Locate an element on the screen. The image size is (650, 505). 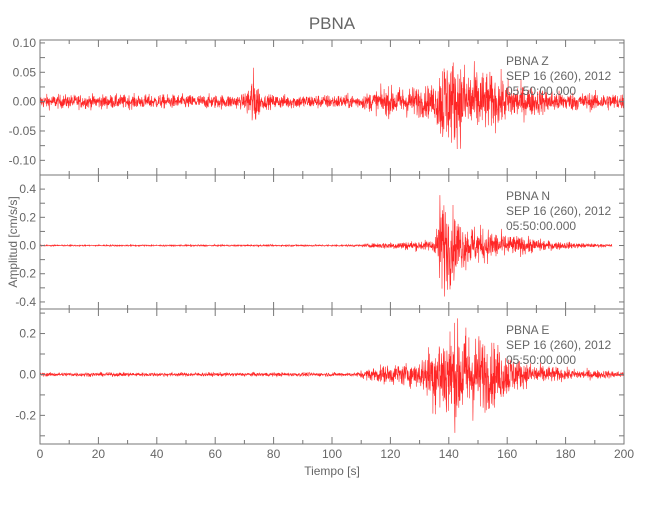
x-tick-label: 140 is located at coordinates (449, 454).